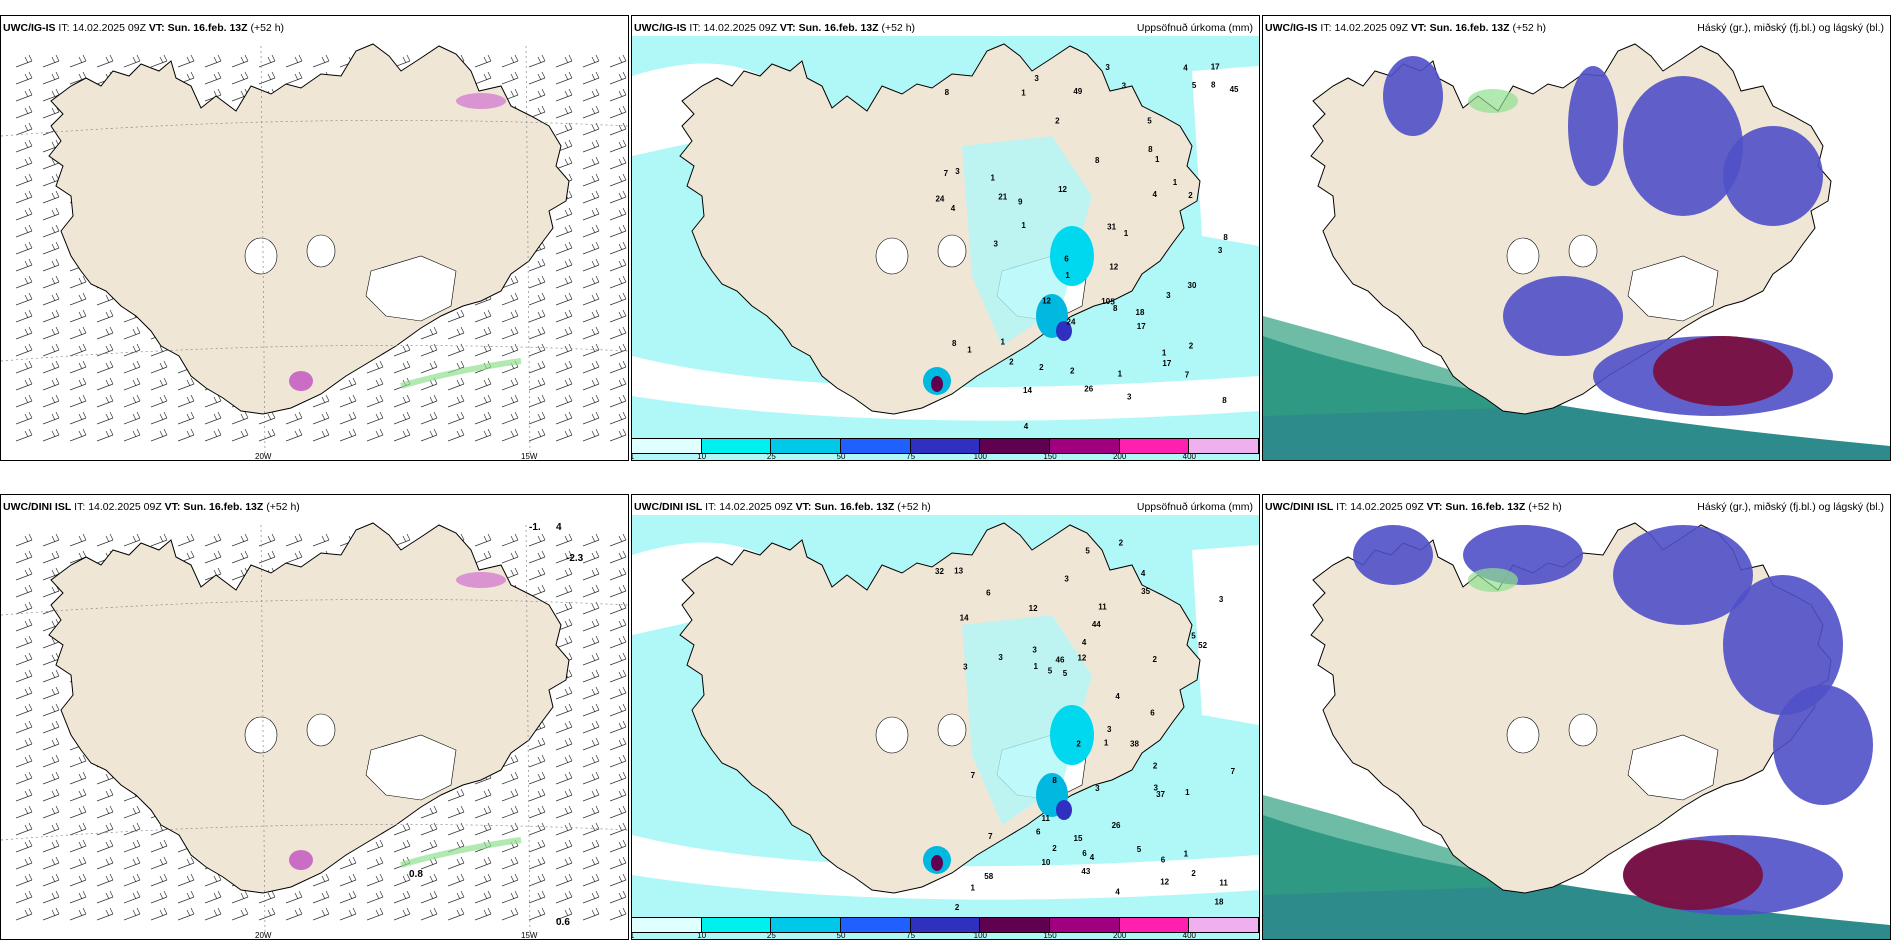 This screenshot has height=950, width=1900. I want to click on cloud-mid-patch, so click(1683, 575).